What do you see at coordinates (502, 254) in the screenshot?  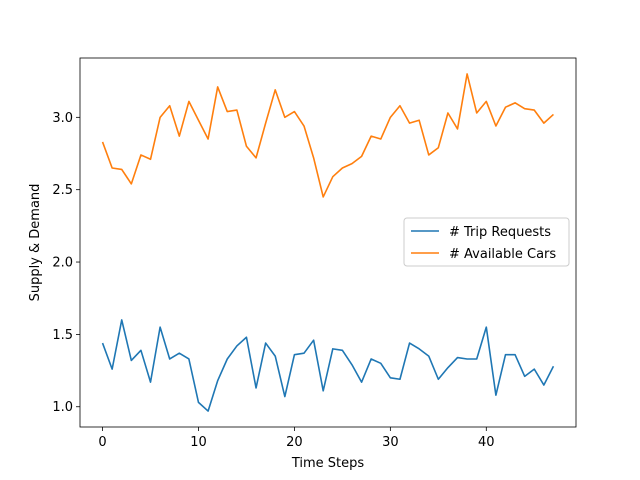 I see `legend-label-available-cars: # Available Cars` at bounding box center [502, 254].